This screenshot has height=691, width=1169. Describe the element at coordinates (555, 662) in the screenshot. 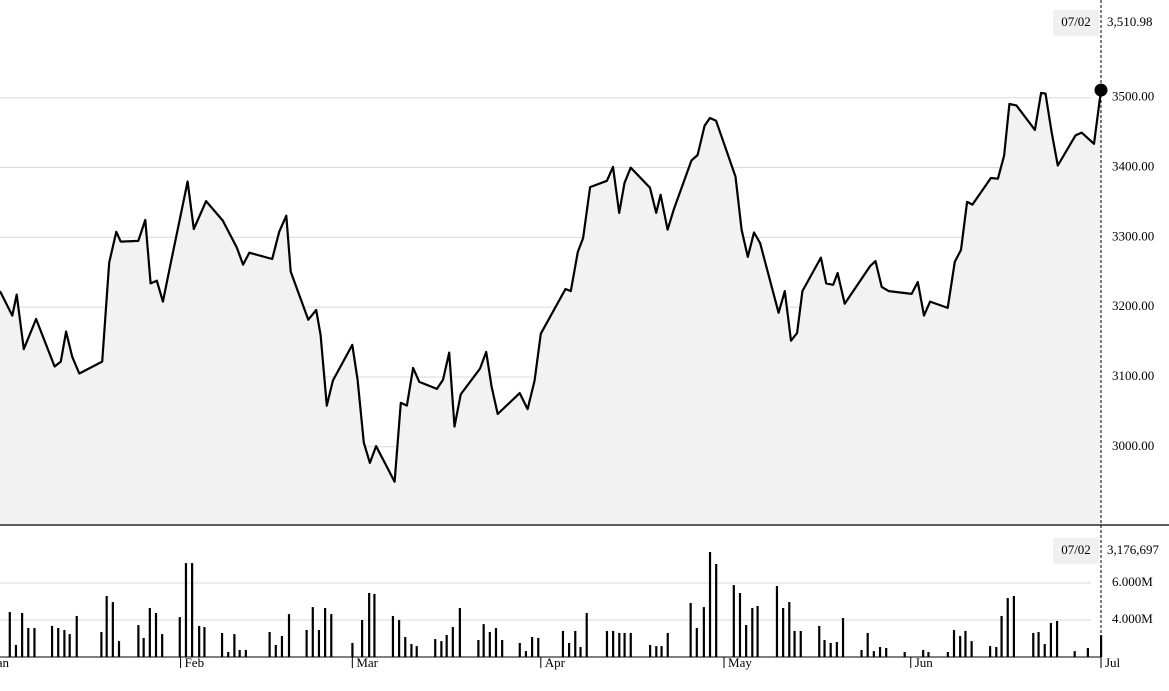

I see `x-tick-label: Apr` at that location.